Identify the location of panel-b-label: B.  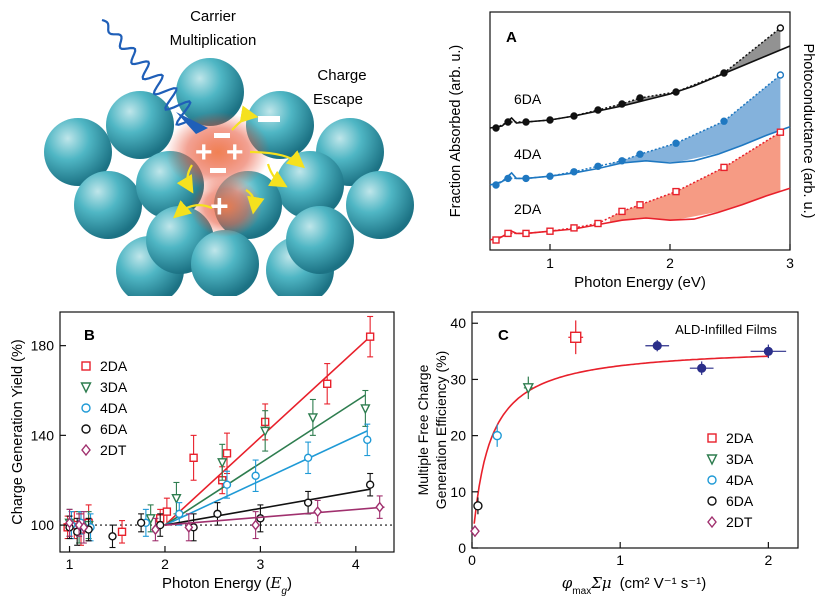
(89, 335).